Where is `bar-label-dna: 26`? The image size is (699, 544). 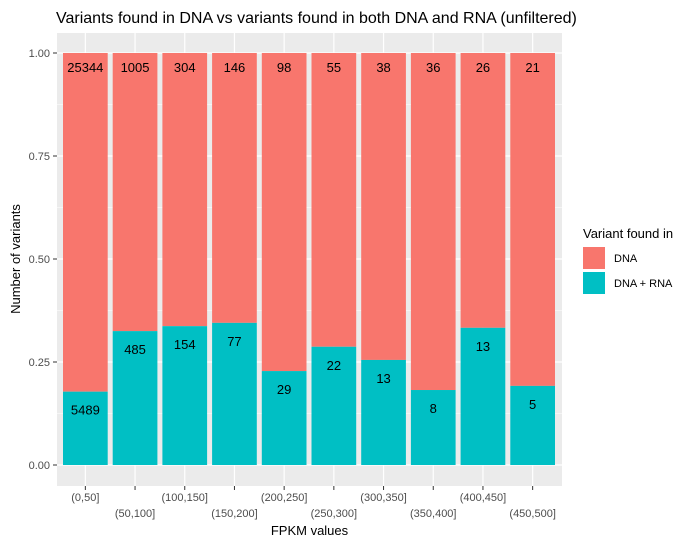 bar-label-dna: 26 is located at coordinates (483, 67).